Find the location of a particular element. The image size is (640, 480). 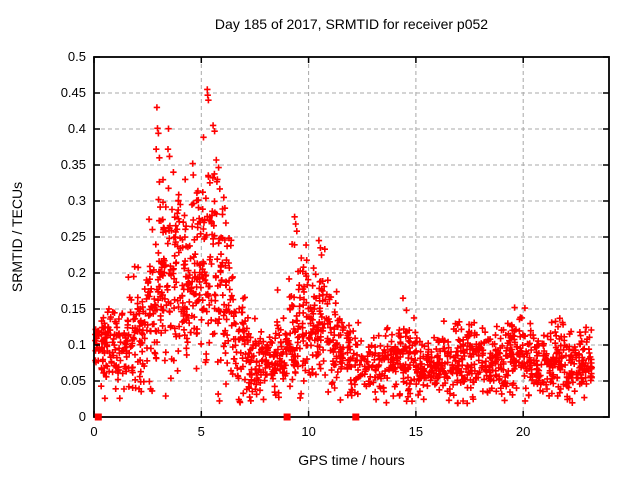

y-tick-label: 0 is located at coordinates (82, 416).